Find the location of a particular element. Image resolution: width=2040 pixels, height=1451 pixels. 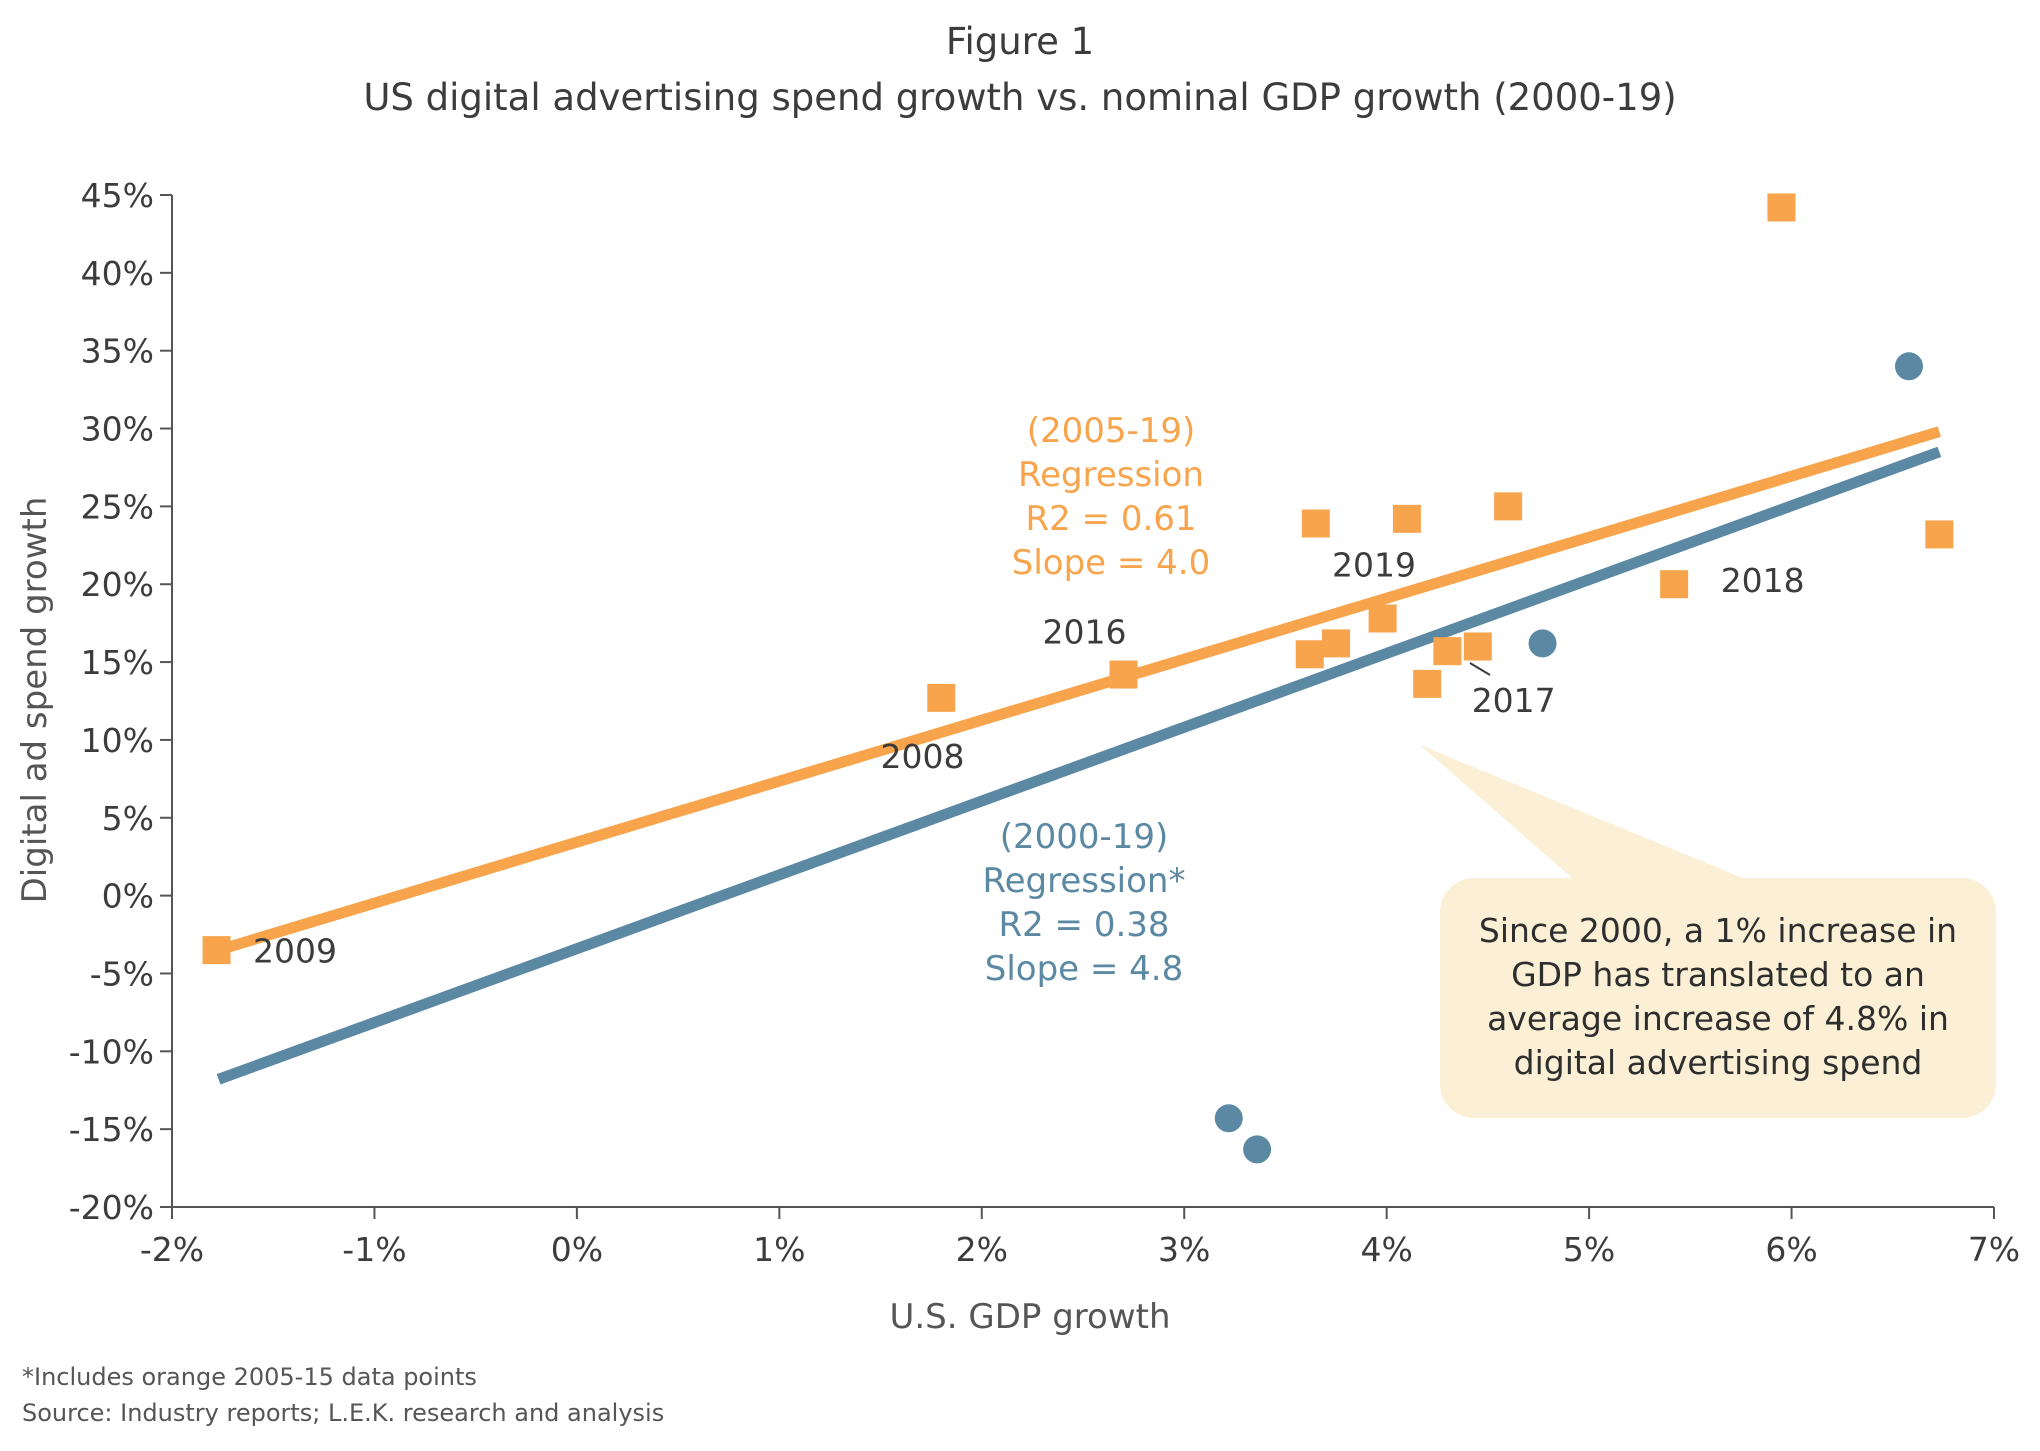

y-axis-label: Digital ad spend growth is located at coordinates (35, 700).